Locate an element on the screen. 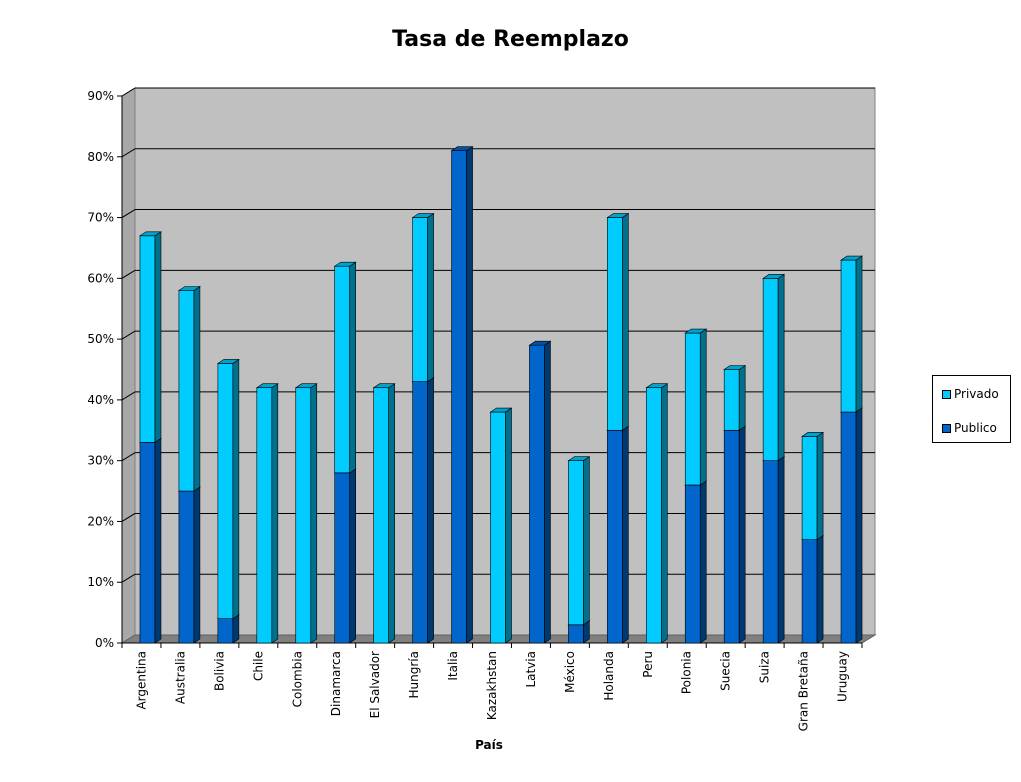  y-tick-label: 50% is located at coordinates (100, 339).